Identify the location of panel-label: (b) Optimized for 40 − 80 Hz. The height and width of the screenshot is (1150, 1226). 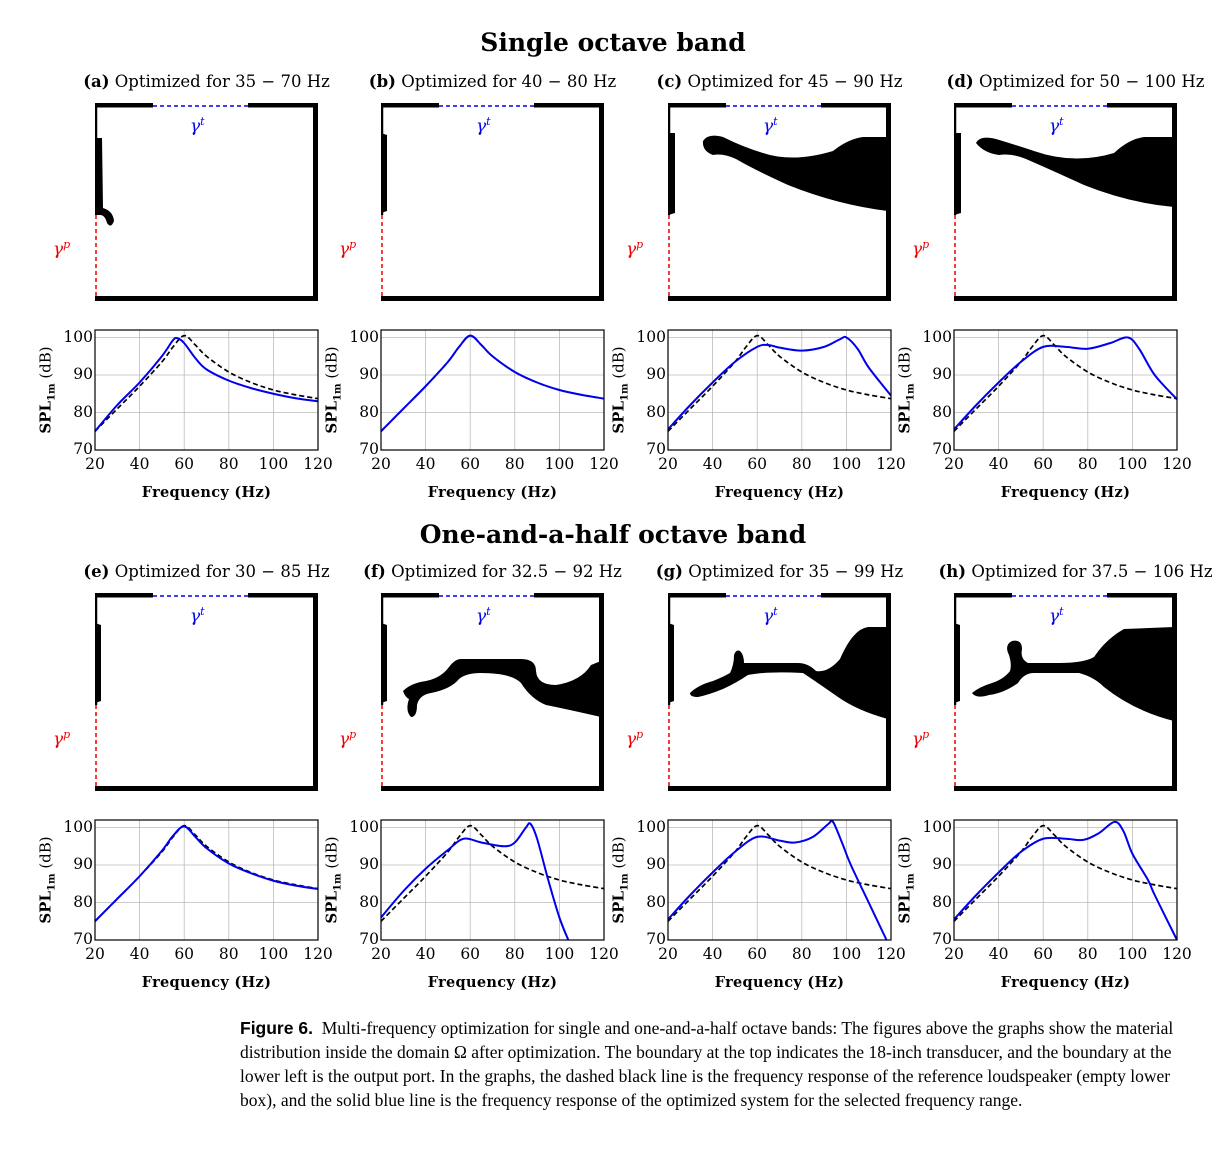
(492, 81).